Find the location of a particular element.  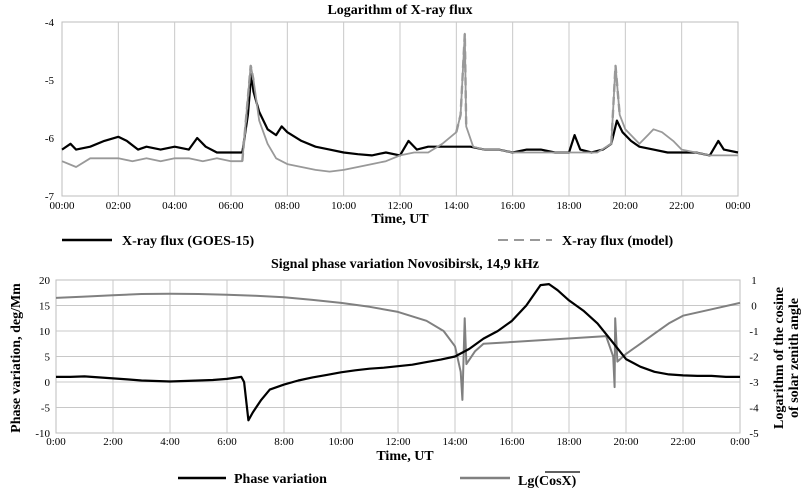

chart-1-x-tick-label: 14:00 is located at coordinates (457, 206).